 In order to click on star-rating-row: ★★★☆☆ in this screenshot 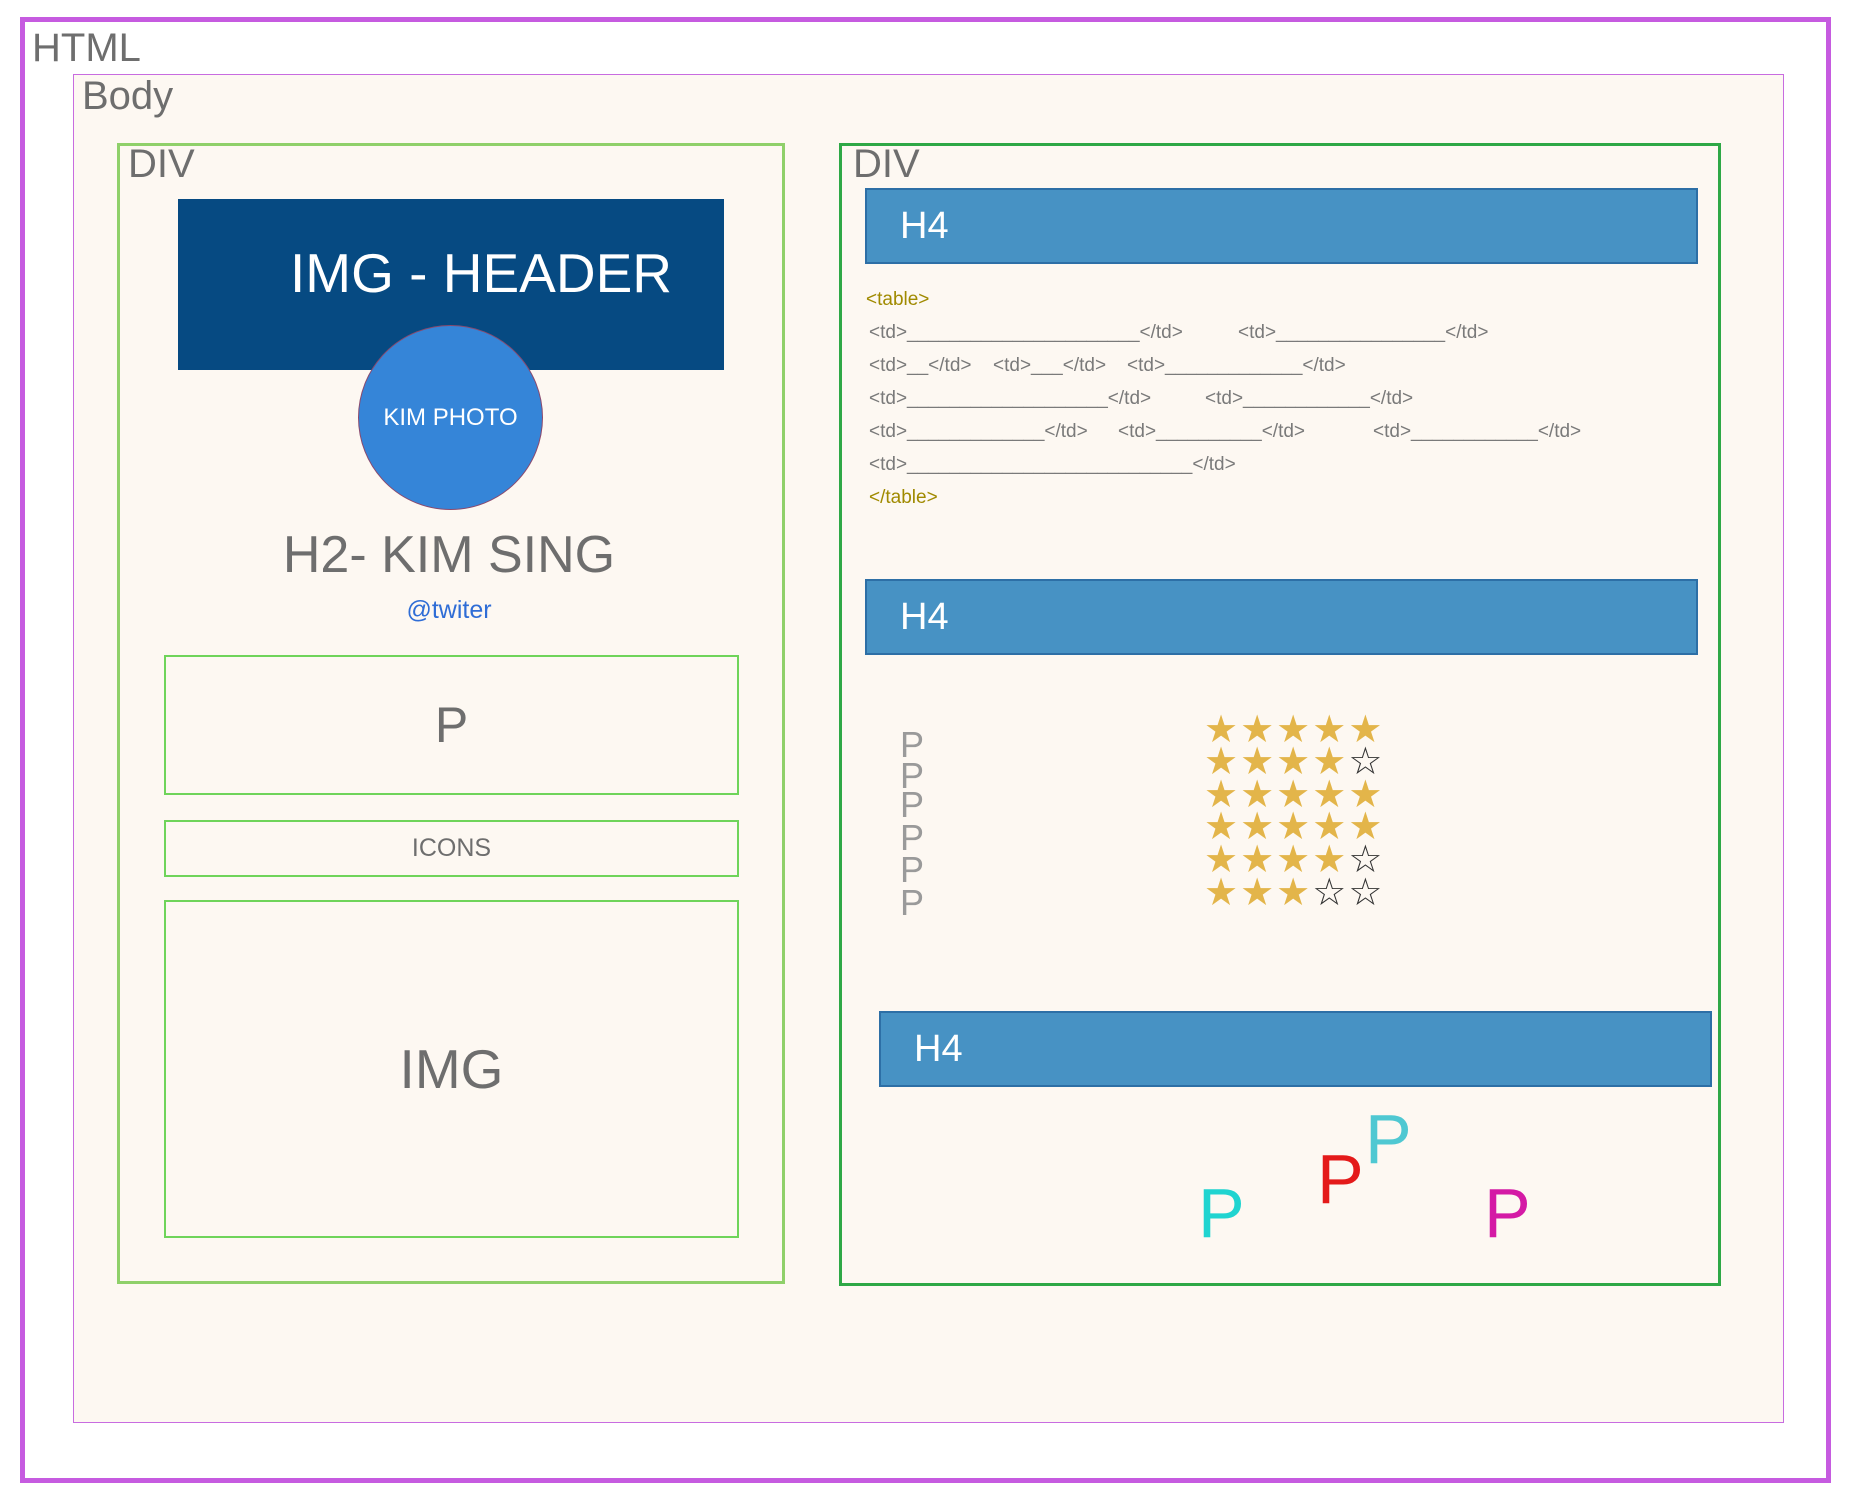, I will do `click(1294, 893)`.